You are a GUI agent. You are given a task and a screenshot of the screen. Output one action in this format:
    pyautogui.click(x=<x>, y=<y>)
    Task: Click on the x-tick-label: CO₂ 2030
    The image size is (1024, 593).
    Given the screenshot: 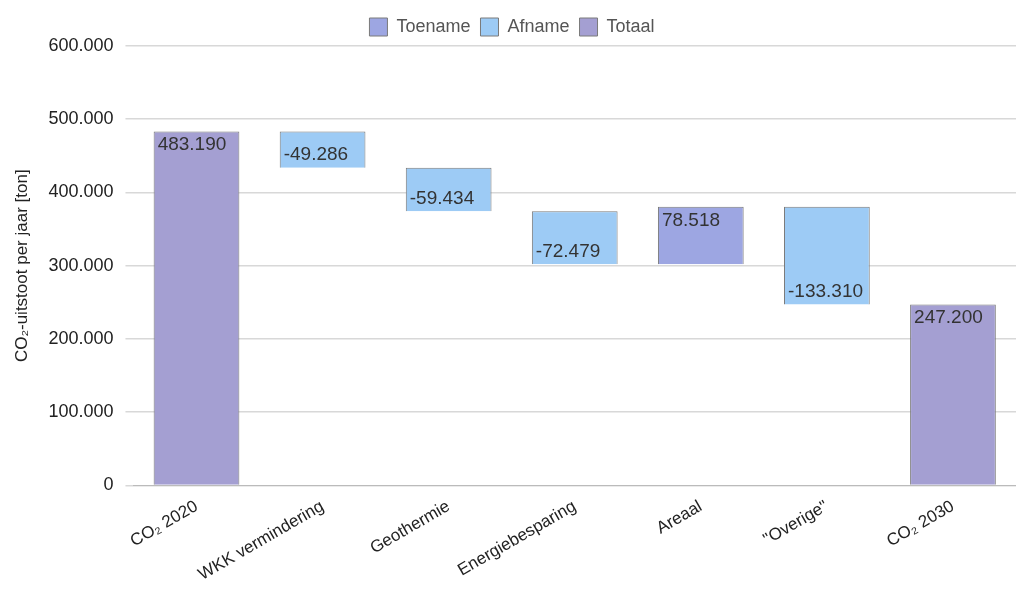 What is the action you would take?
    pyautogui.click(x=920, y=523)
    